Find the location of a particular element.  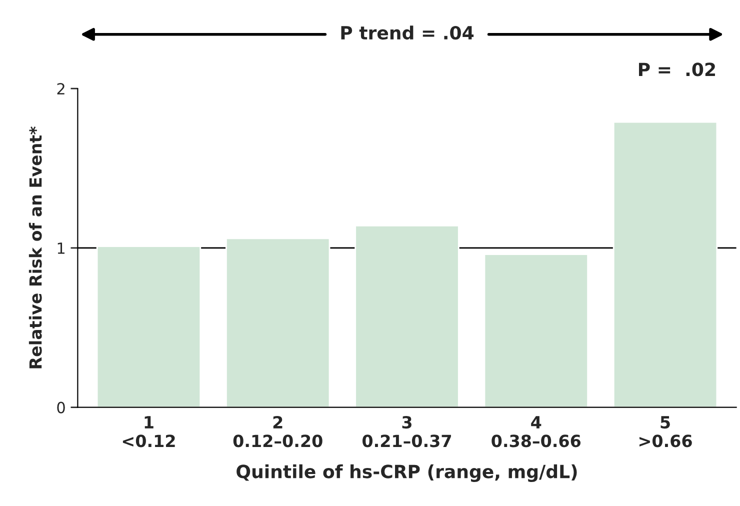

y-axis-title: Relative Risk of an Event* is located at coordinates (35, 247).